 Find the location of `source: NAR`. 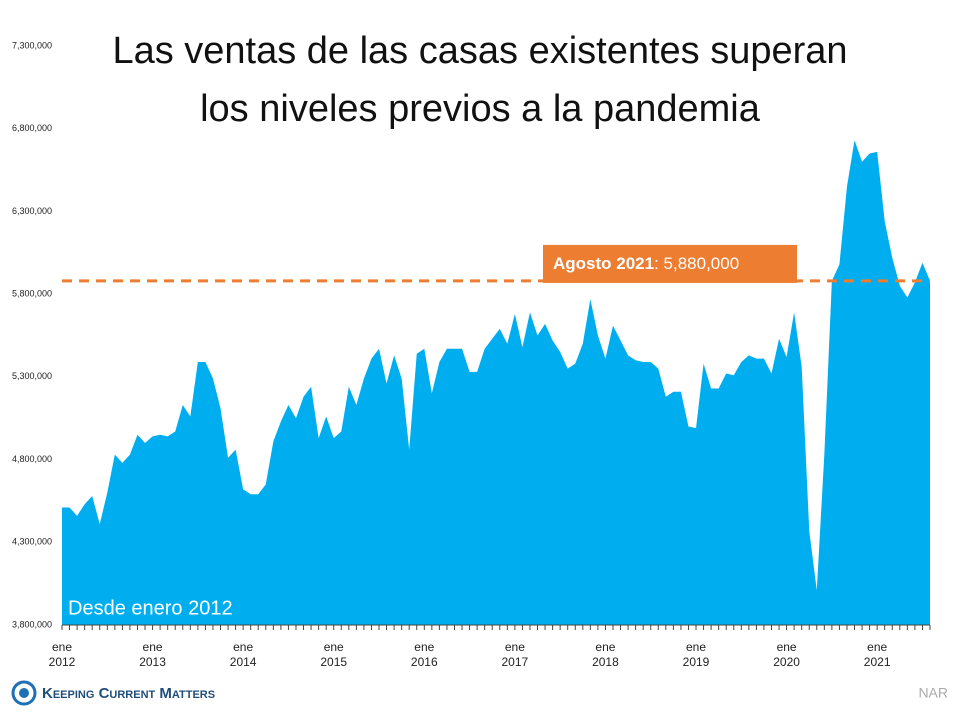

source: NAR is located at coordinates (933, 693).